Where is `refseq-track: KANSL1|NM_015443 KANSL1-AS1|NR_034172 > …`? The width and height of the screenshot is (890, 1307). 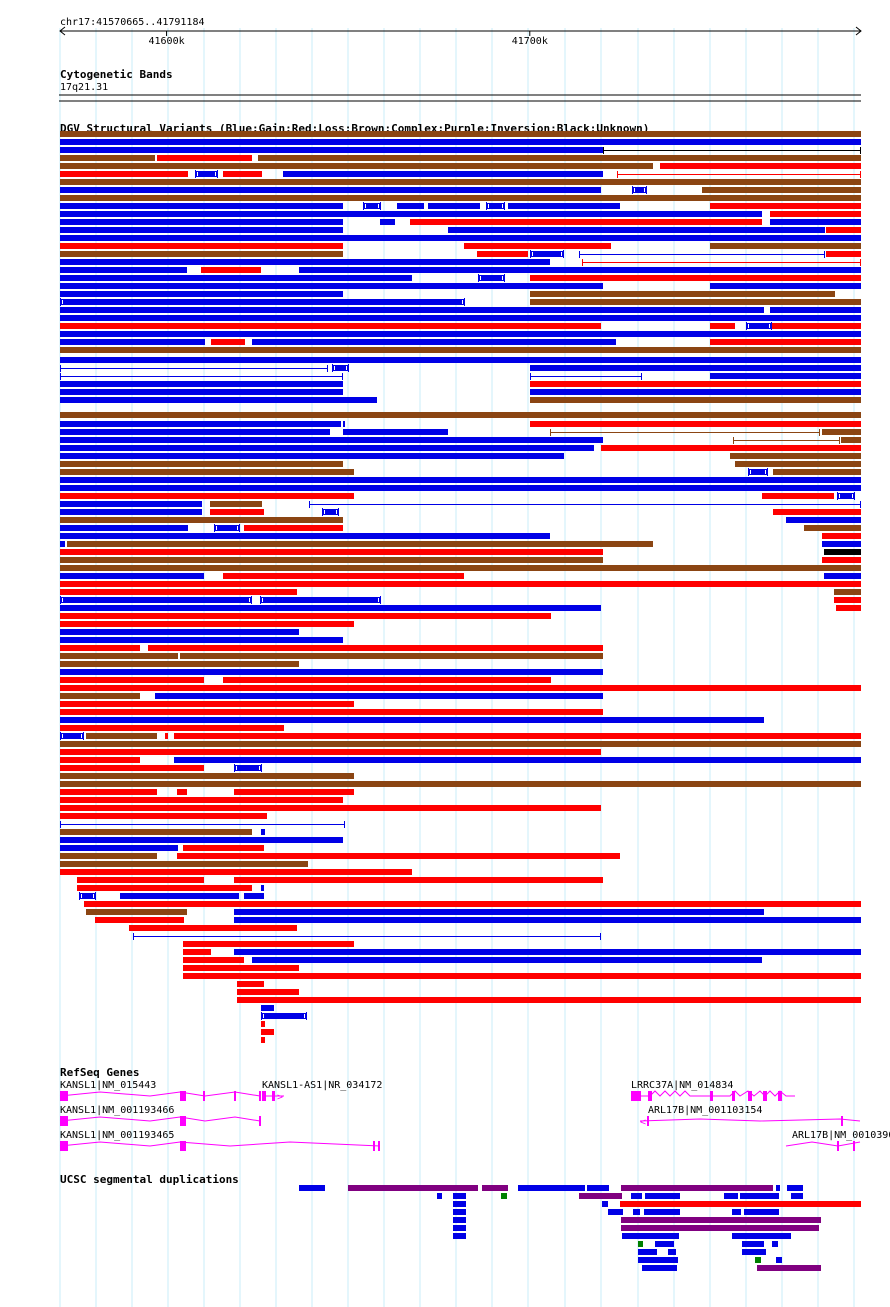
refseq-track: KANSL1|NM_015443 KANSL1-AS1|NR_034172 > … is located at coordinates (474, 1115).